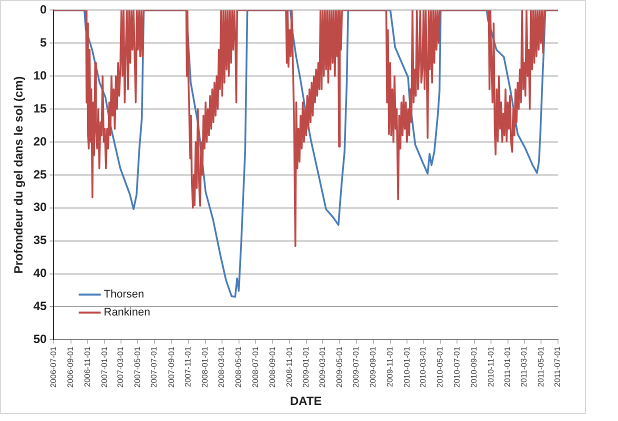 This screenshot has width=618, height=421. I want to click on x-tick-label: 2006-07-01, so click(53, 367).